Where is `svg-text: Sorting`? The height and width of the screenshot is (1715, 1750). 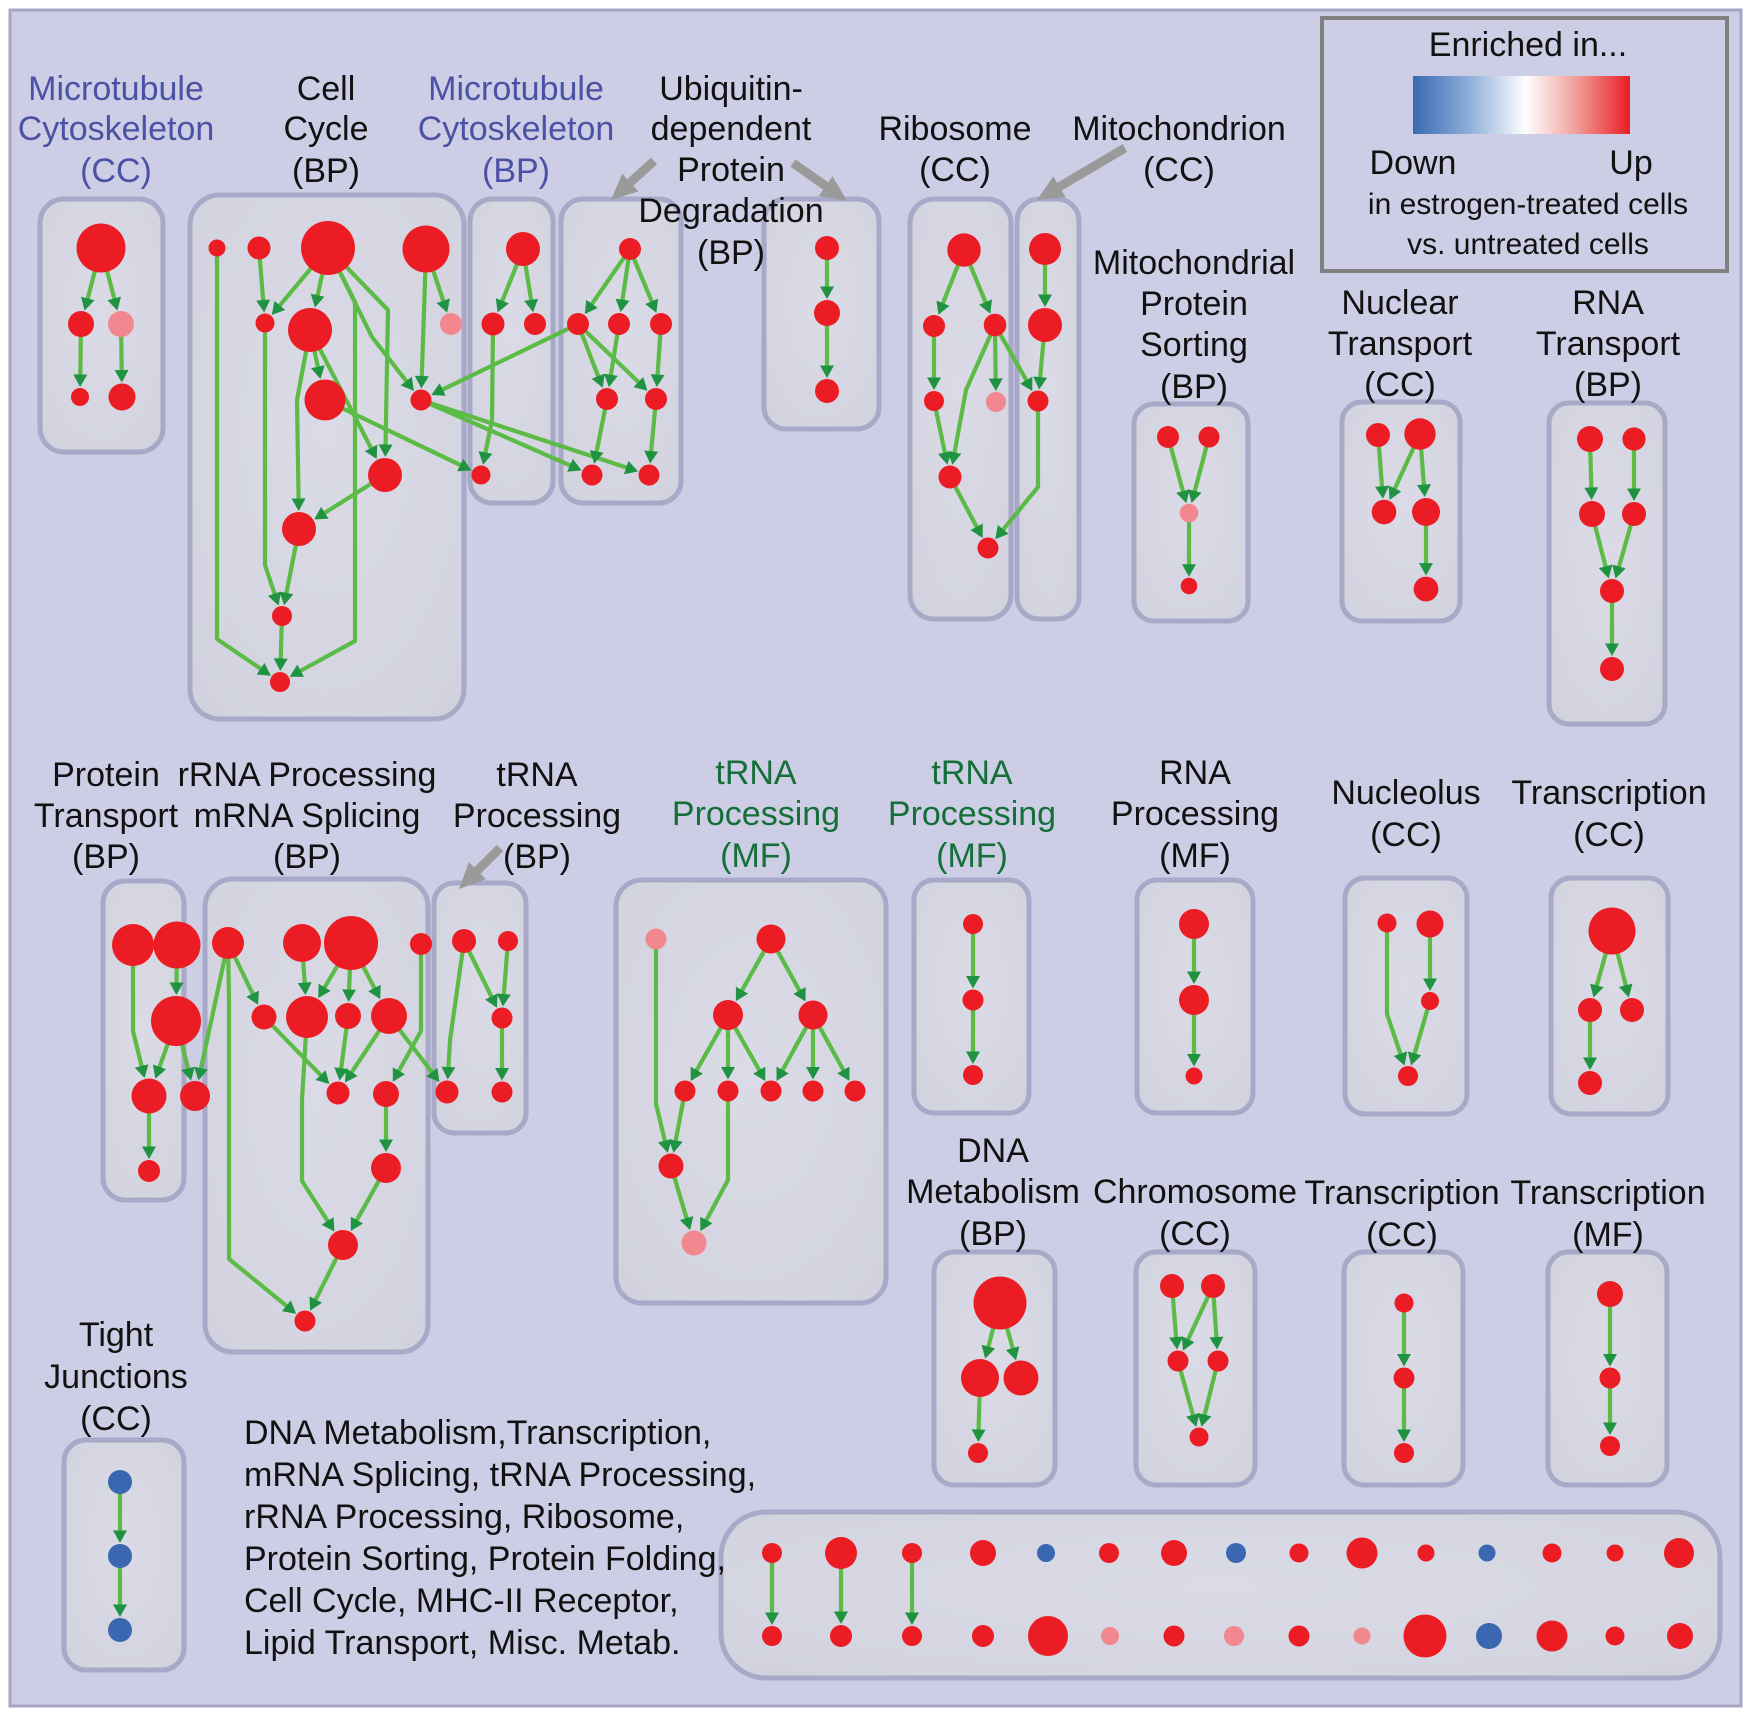
svg-text: Sorting is located at coordinates (1194, 345).